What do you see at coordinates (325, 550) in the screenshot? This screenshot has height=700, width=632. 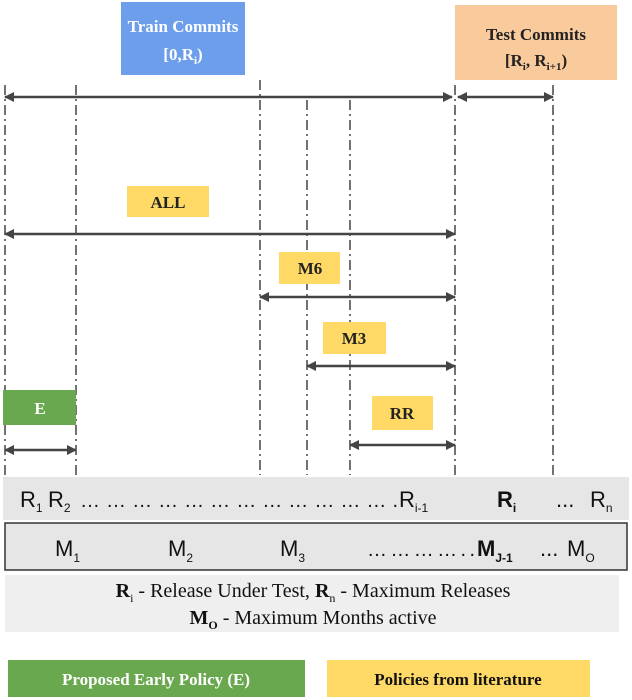 I see `month-row: M1 M2 M3 ………….. MJ-1 ... MO` at bounding box center [325, 550].